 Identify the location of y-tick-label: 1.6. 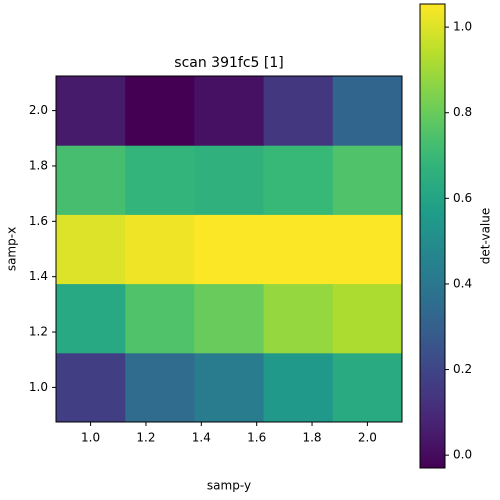
(38, 221).